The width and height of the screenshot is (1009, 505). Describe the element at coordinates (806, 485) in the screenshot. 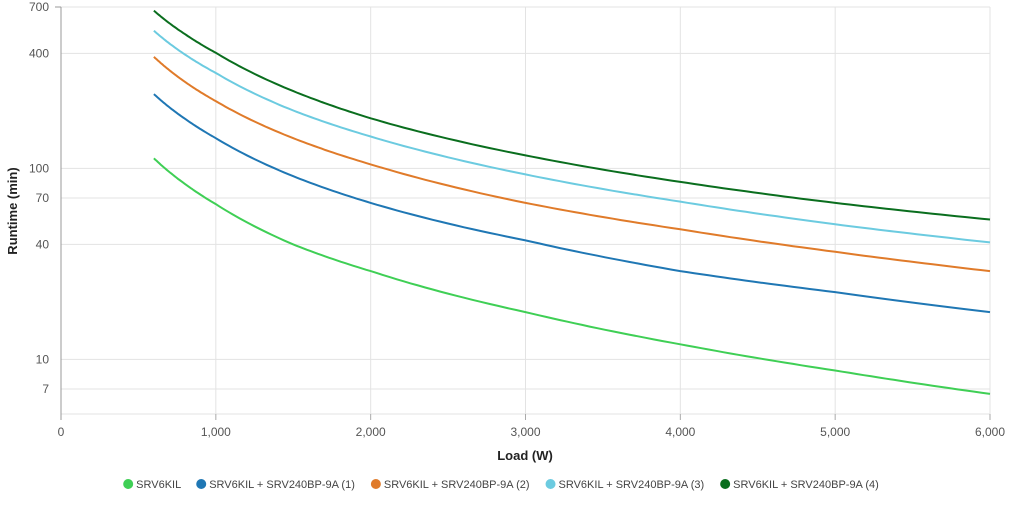

I see `legend-label: SRV6KIL + SRV240BP-9A (4)` at that location.